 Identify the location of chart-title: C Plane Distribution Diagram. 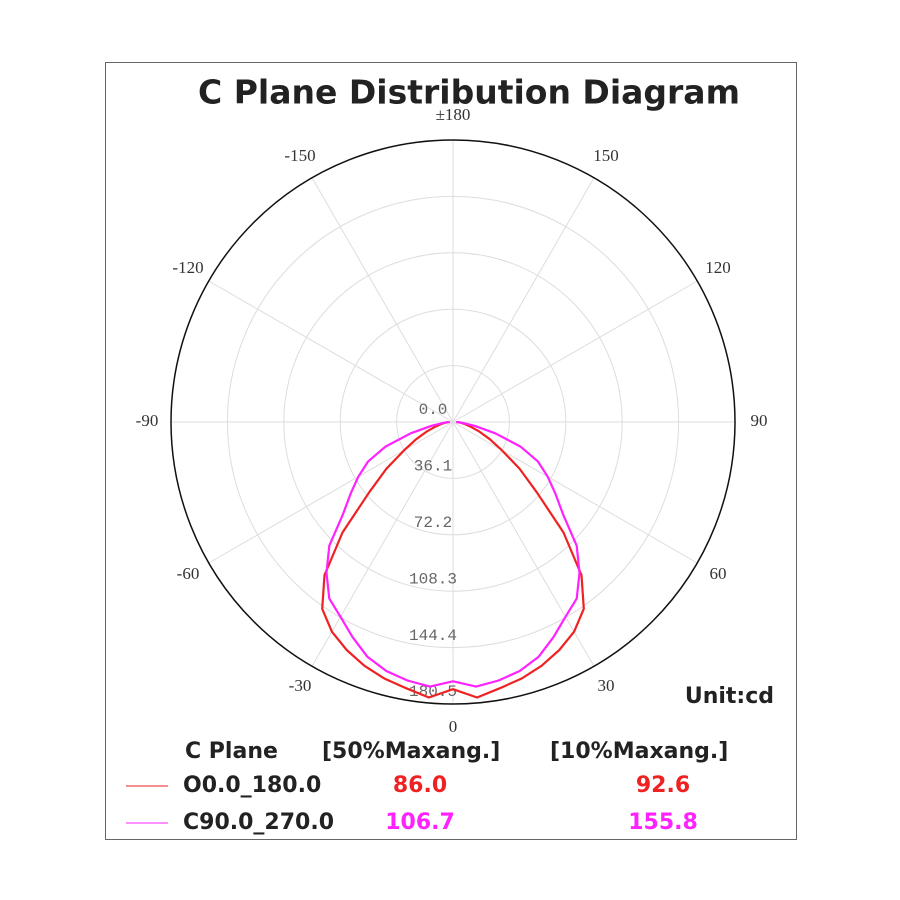
(469, 92).